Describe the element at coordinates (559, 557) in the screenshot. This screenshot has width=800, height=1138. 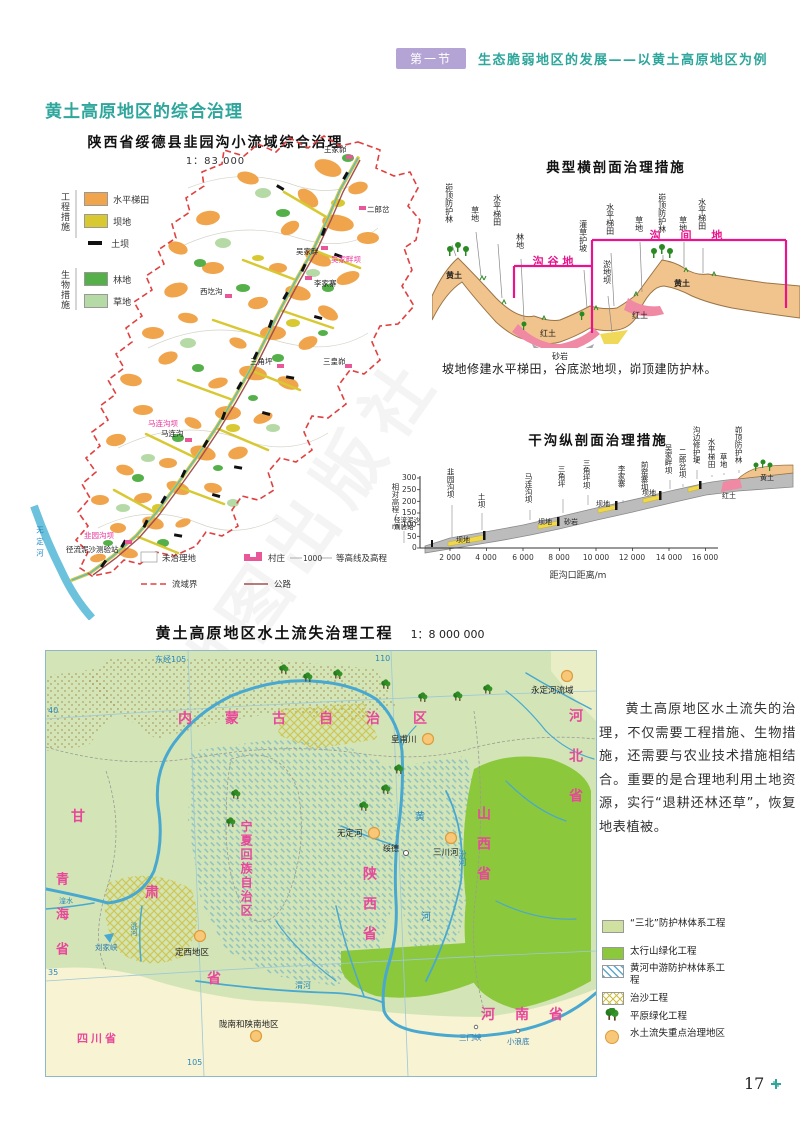
I see `x-tick: 8 000` at that location.